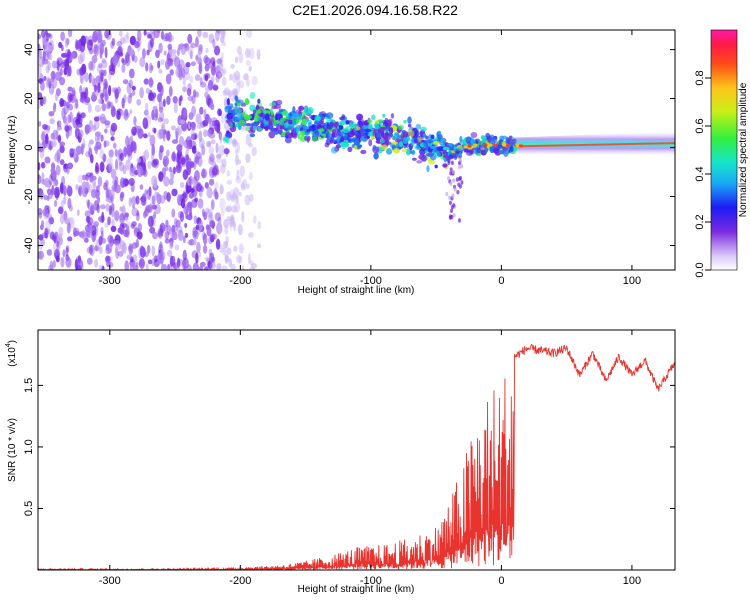 The image size is (750, 600). Describe the element at coordinates (475, 145) in the screenshot. I see `signal-peak-blob` at that location.